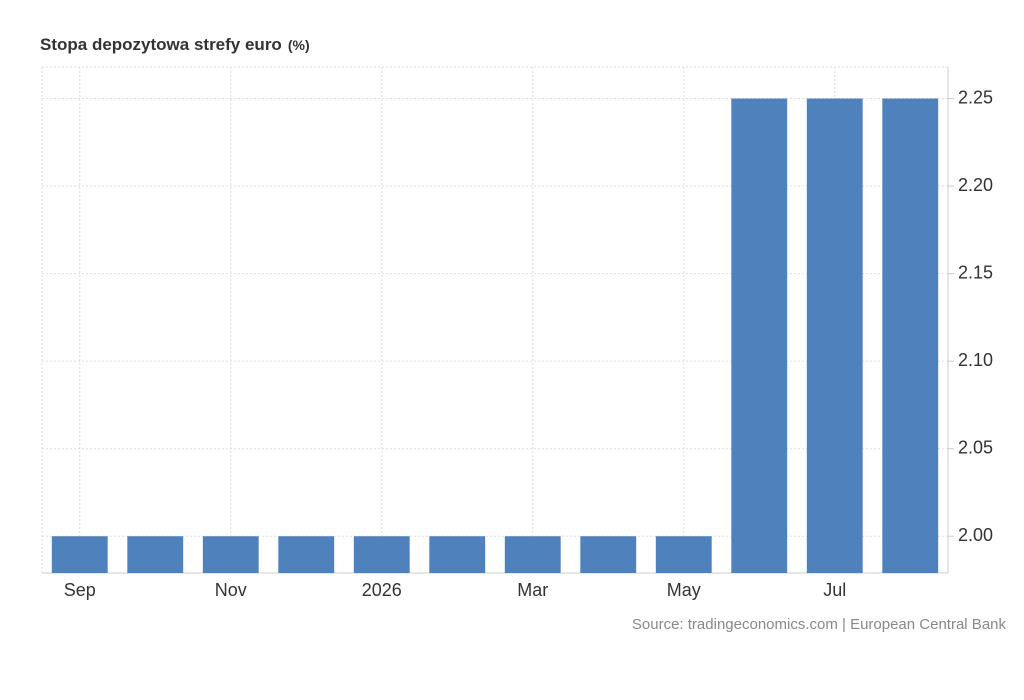 The height and width of the screenshot is (700, 1024). I want to click on title-text: Stopa depozytowa strefy euro, so click(161, 44).